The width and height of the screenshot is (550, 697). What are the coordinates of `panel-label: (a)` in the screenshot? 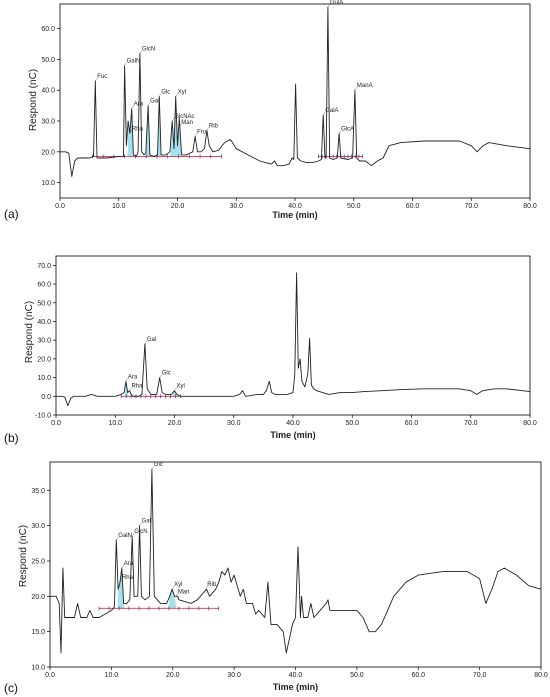 It's located at (11, 214).